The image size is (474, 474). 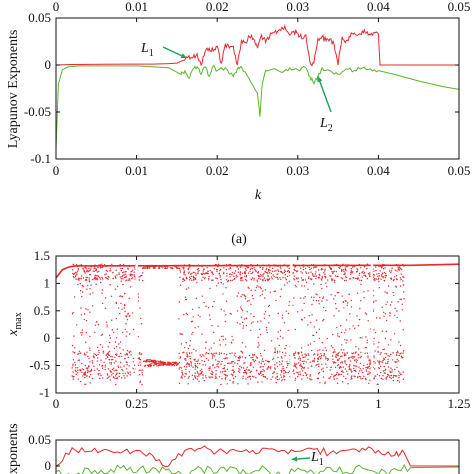 What do you see at coordinates (56, 403) in the screenshot?
I see `panel-b-xtick-label: 0` at bounding box center [56, 403].